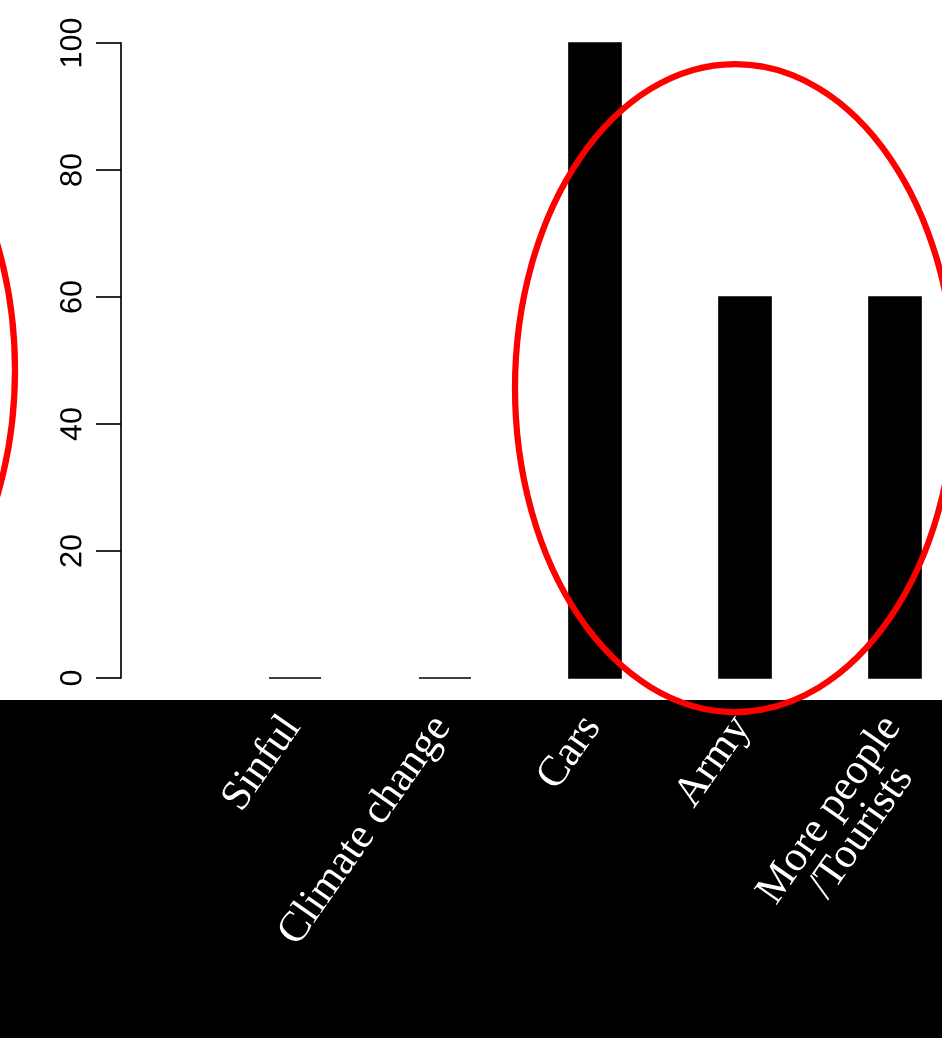  Describe the element at coordinates (70, 297) in the screenshot. I see `y-tick-label: 60` at that location.